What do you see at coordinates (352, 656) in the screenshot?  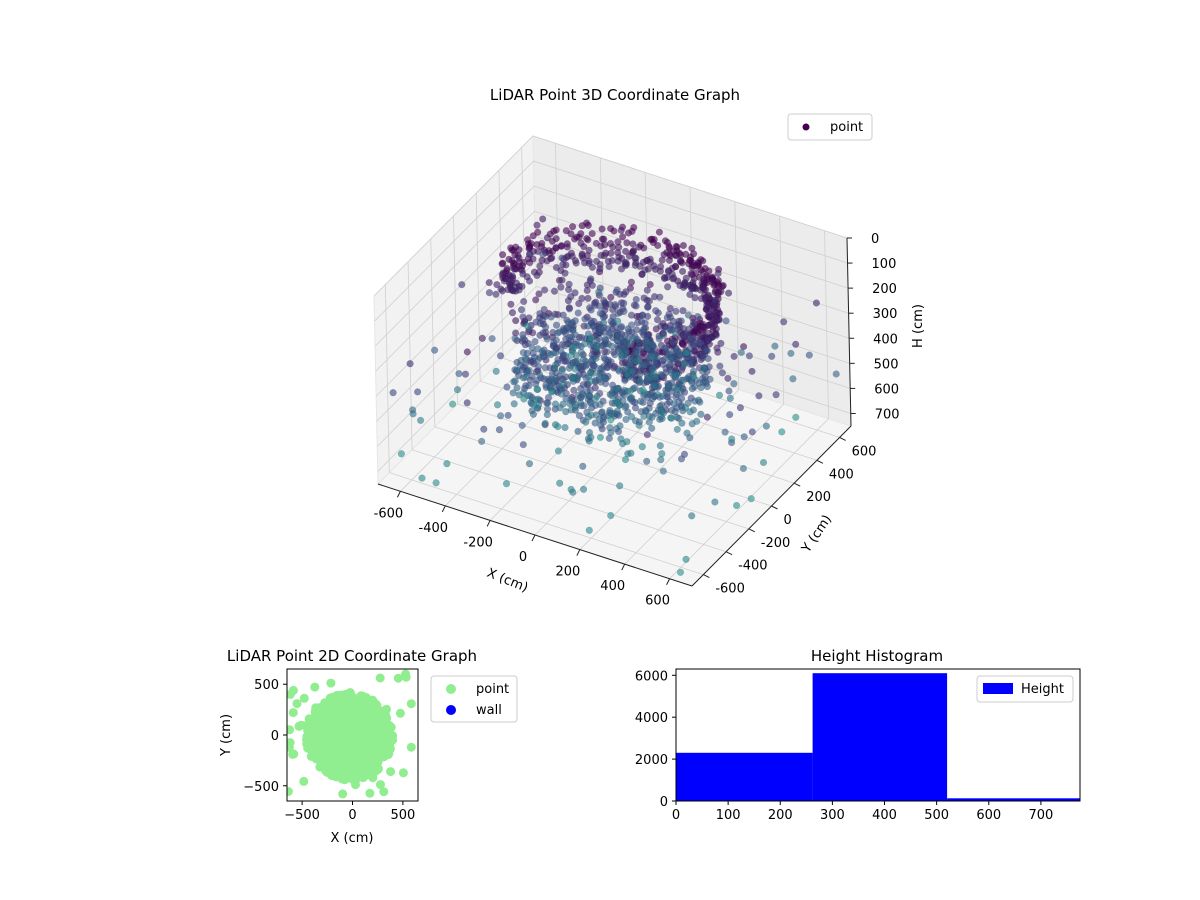 I see `chart-title-2d: LiDAR Point 2D Coordinate Graph` at bounding box center [352, 656].